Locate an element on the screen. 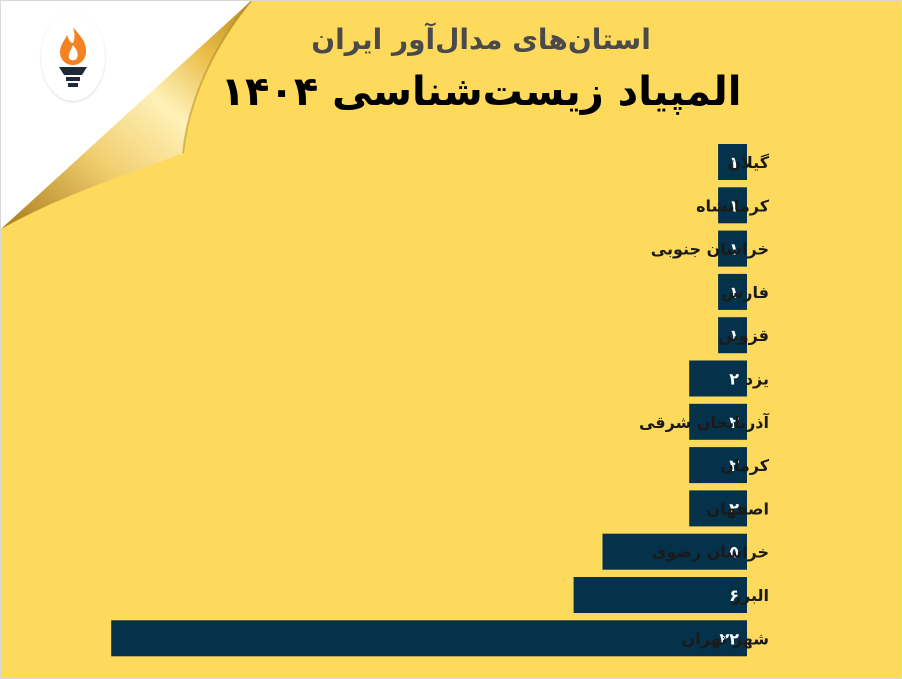 This screenshot has width=902, height=679. chart-title-line1: استان‌های مدال‌آور ایران is located at coordinates (481, 39).